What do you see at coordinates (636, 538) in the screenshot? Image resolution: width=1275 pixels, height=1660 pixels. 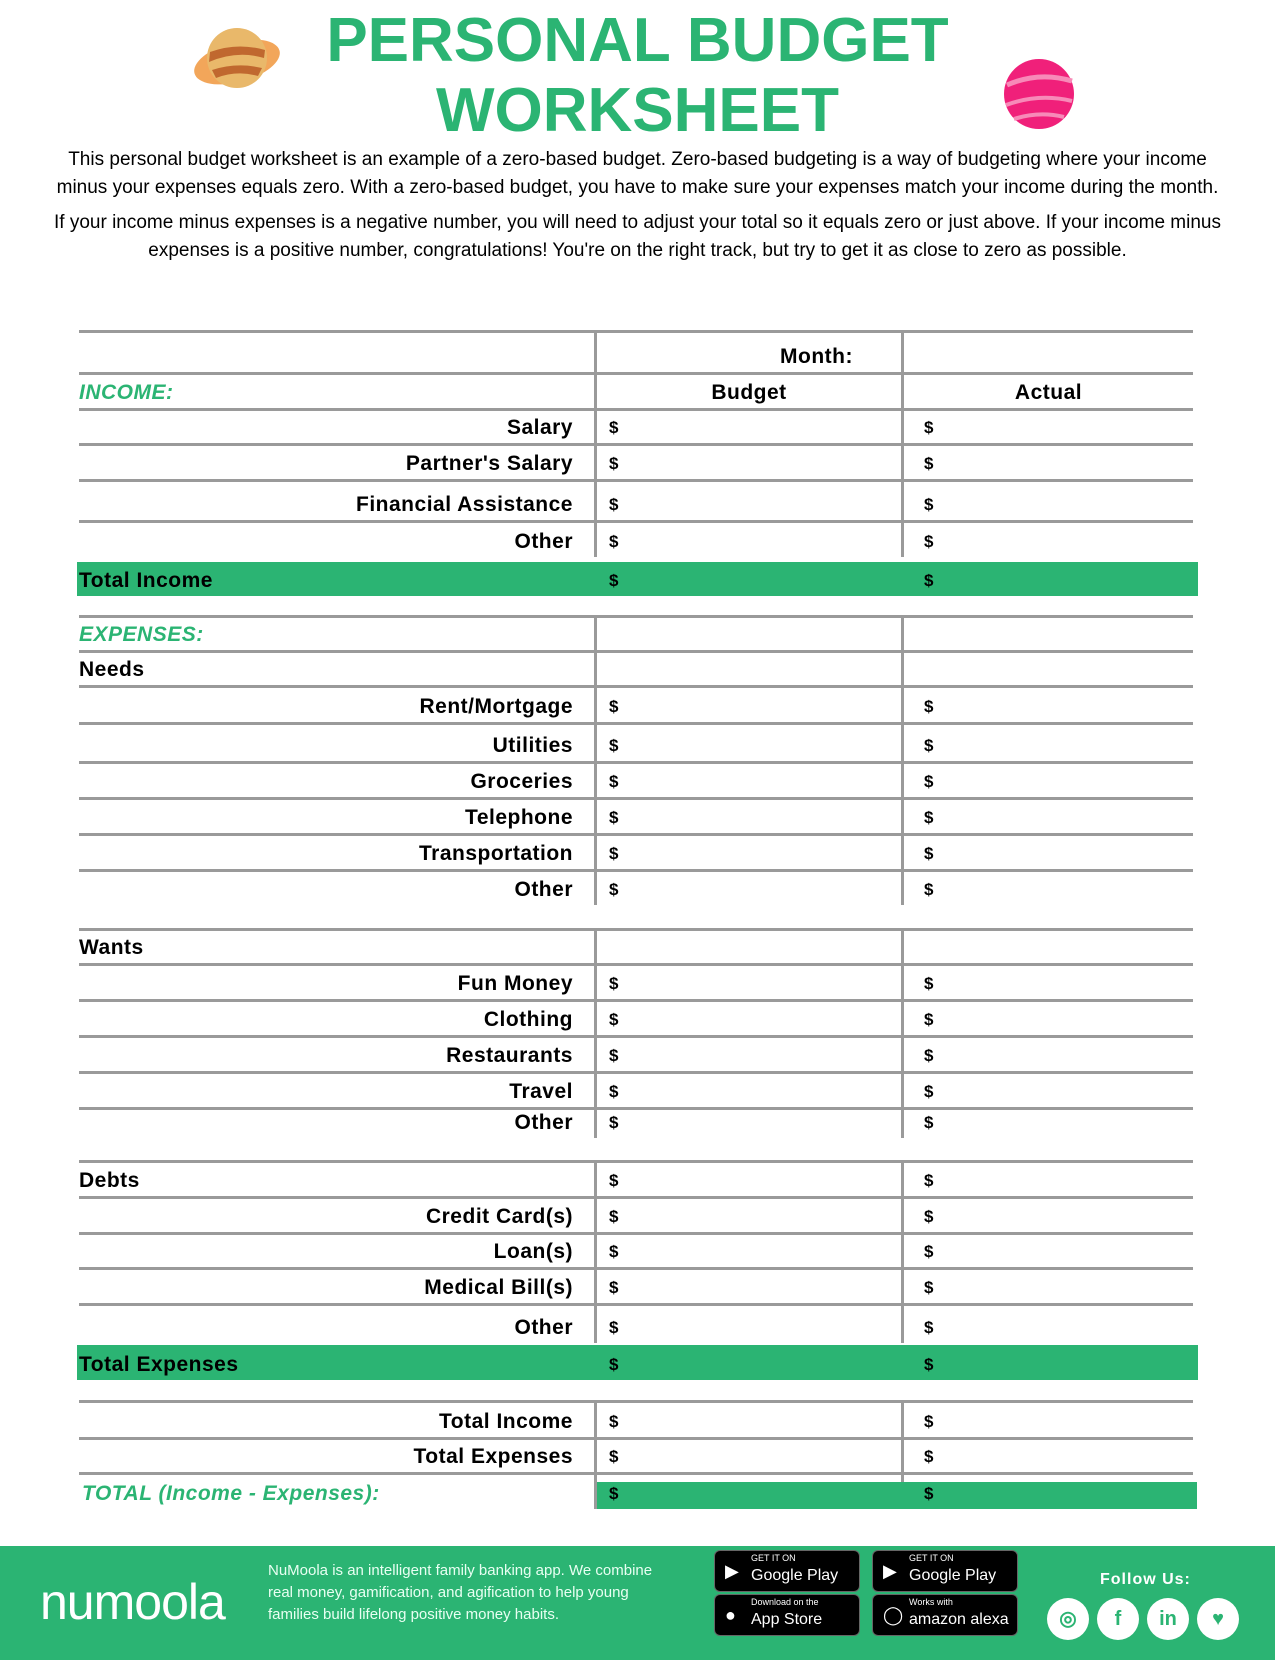 I see `table-row: Other $ $` at bounding box center [636, 538].